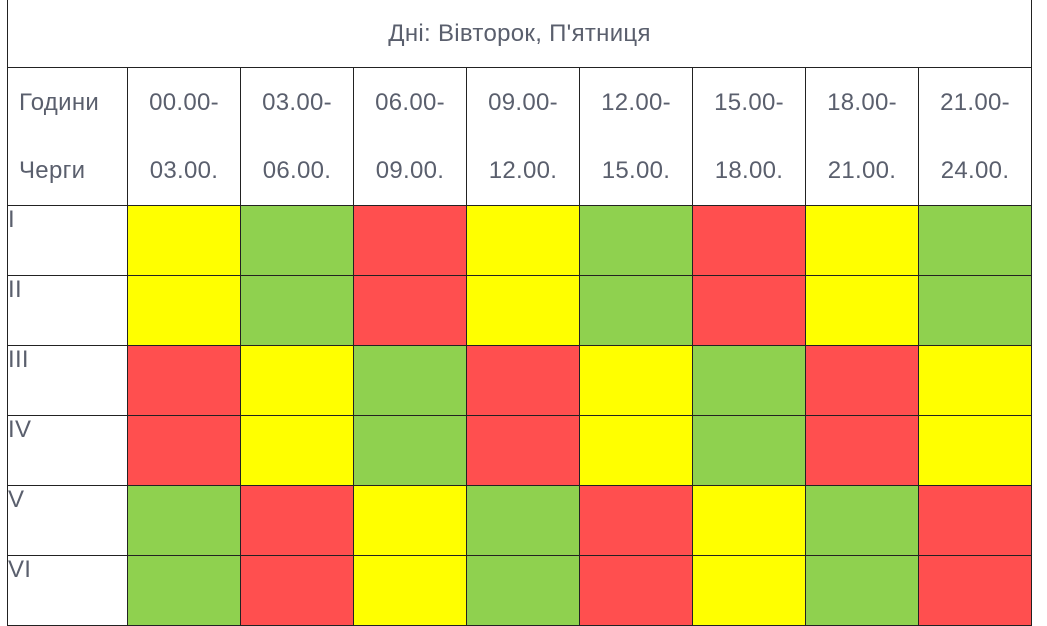 Image resolution: width=1047 pixels, height=626 pixels. What do you see at coordinates (523, 102) in the screenshot?
I see `slot-start-3: 09.00-` at bounding box center [523, 102].